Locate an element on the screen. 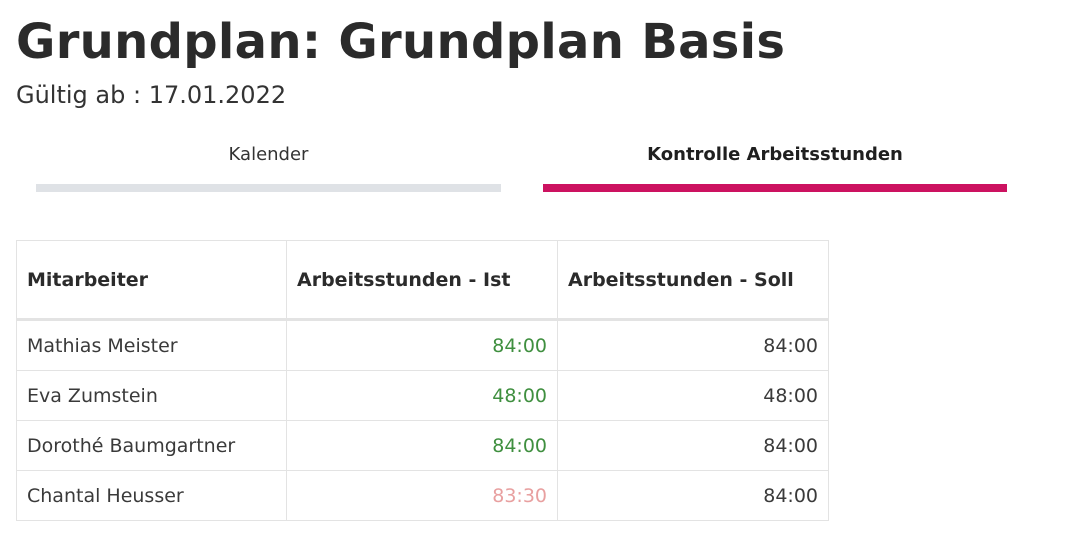 The height and width of the screenshot is (547, 1069). table-row: Chantal Heusser 83:30 84:00 is located at coordinates (422, 495).